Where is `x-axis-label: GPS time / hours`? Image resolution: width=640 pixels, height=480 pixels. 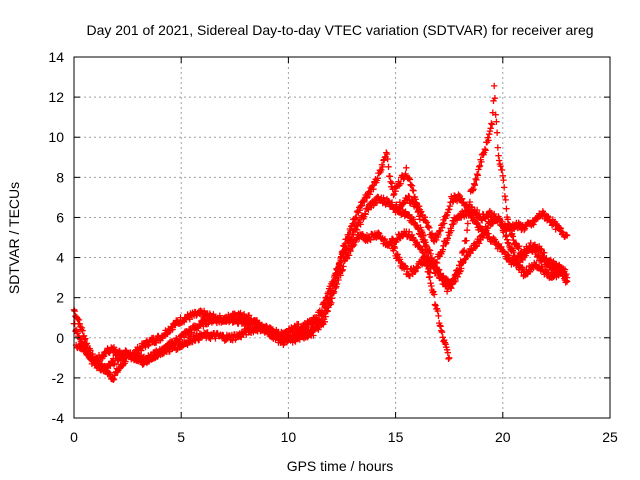 x-axis-label: GPS time / hours is located at coordinates (340, 466).